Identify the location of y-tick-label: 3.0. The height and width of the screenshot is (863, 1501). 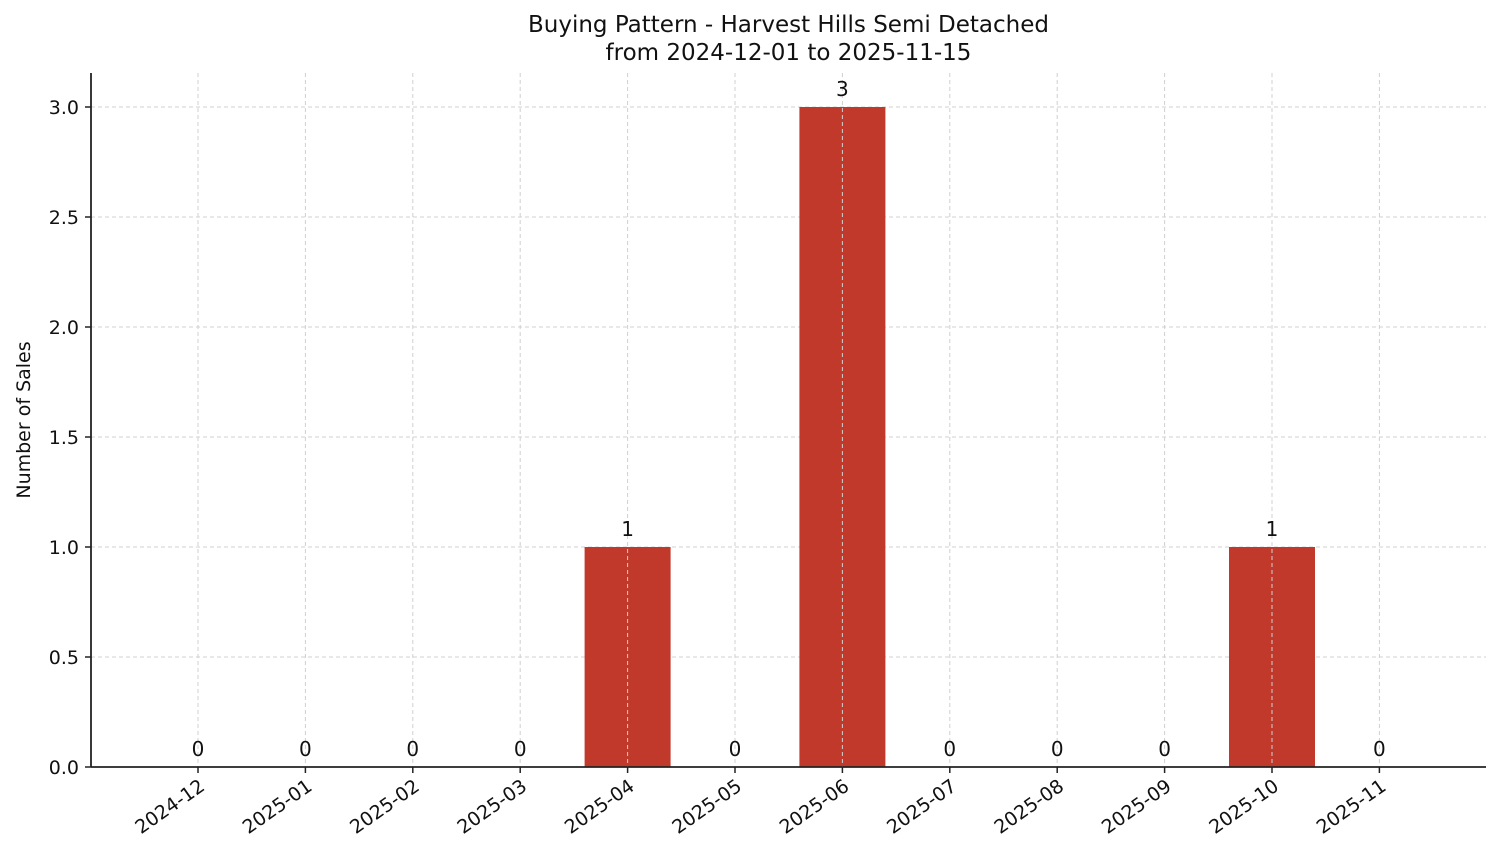
(64, 108).